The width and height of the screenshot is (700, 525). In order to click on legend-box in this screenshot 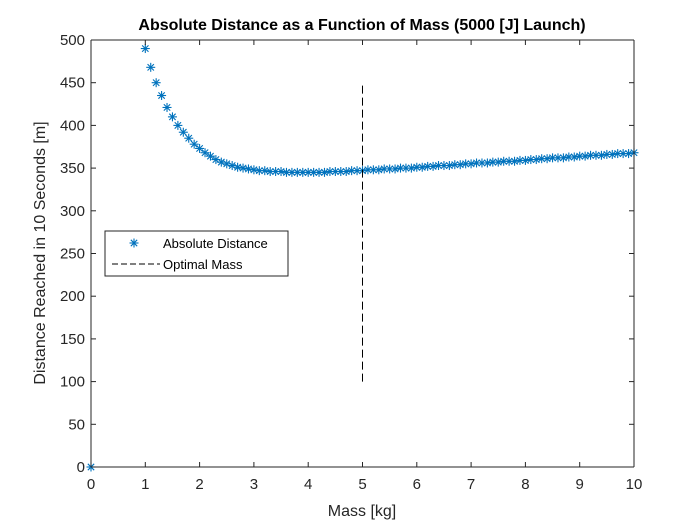, I will do `click(196, 253)`.